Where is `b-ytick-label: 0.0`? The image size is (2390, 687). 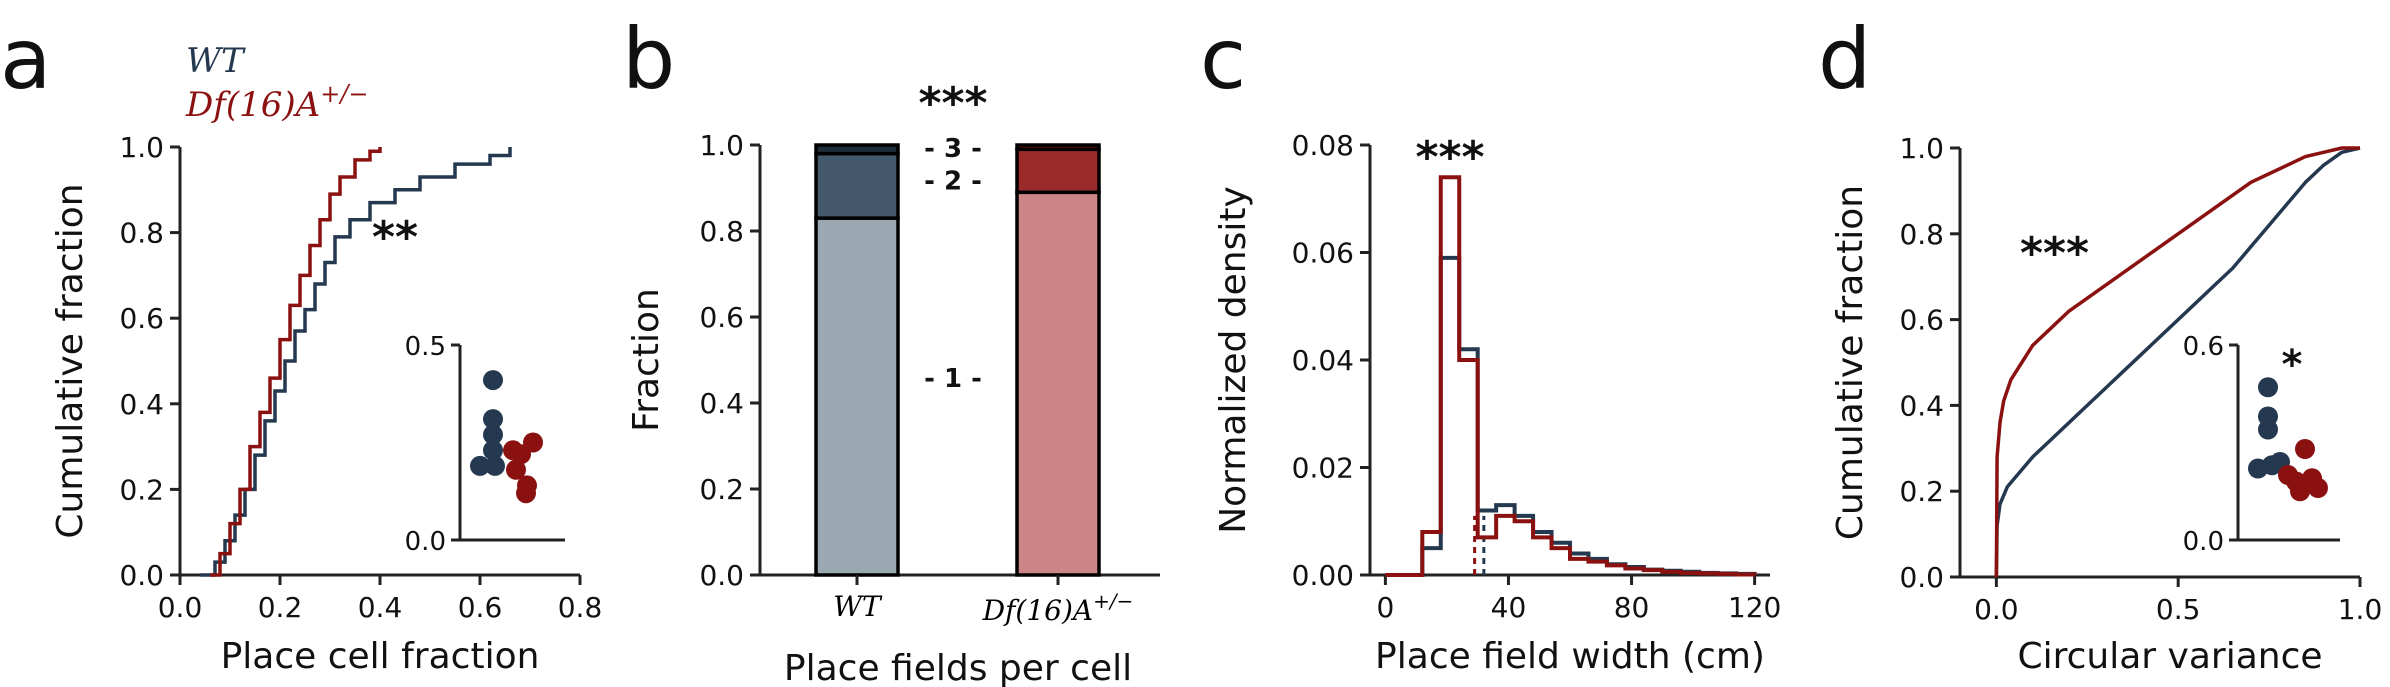
b-ytick-label: 0.0 is located at coordinates (721, 575).